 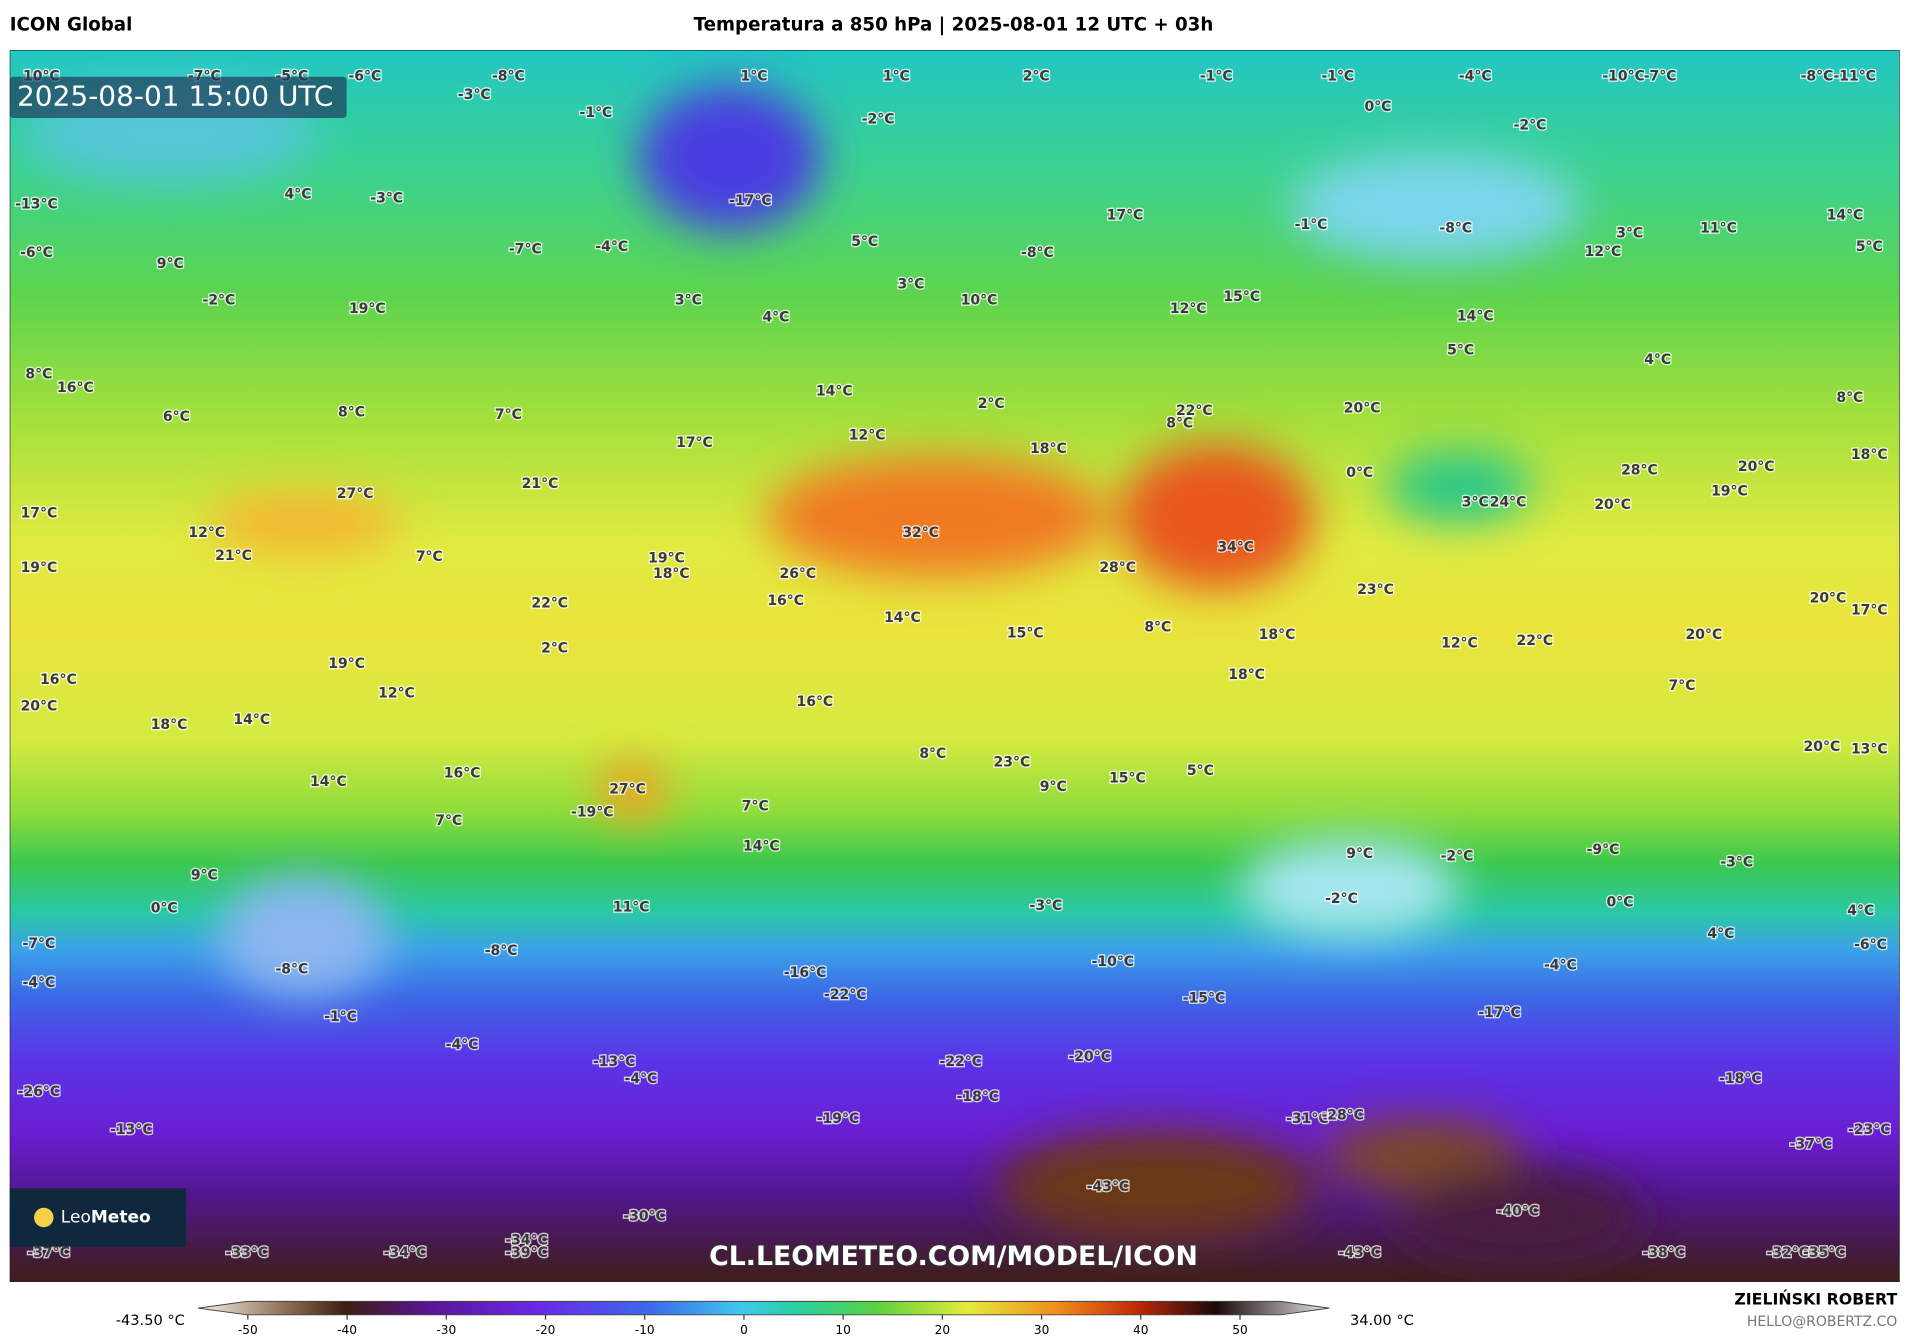 I want to click on temperature-label: 32°C, so click(x=920, y=533).